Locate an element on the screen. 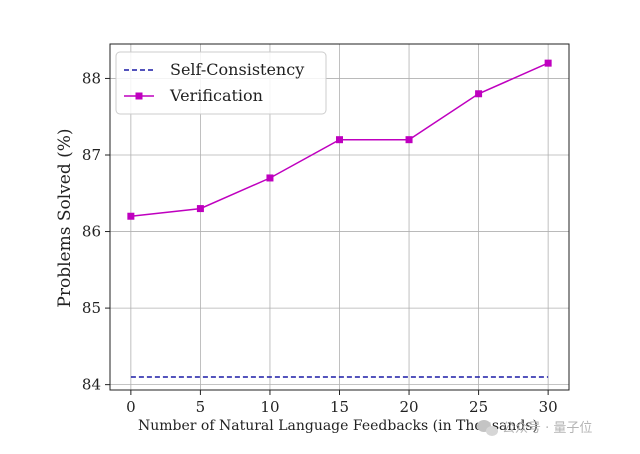  x-axis-ticks: 0 5 10 15 20 25 30 is located at coordinates (342, 403).